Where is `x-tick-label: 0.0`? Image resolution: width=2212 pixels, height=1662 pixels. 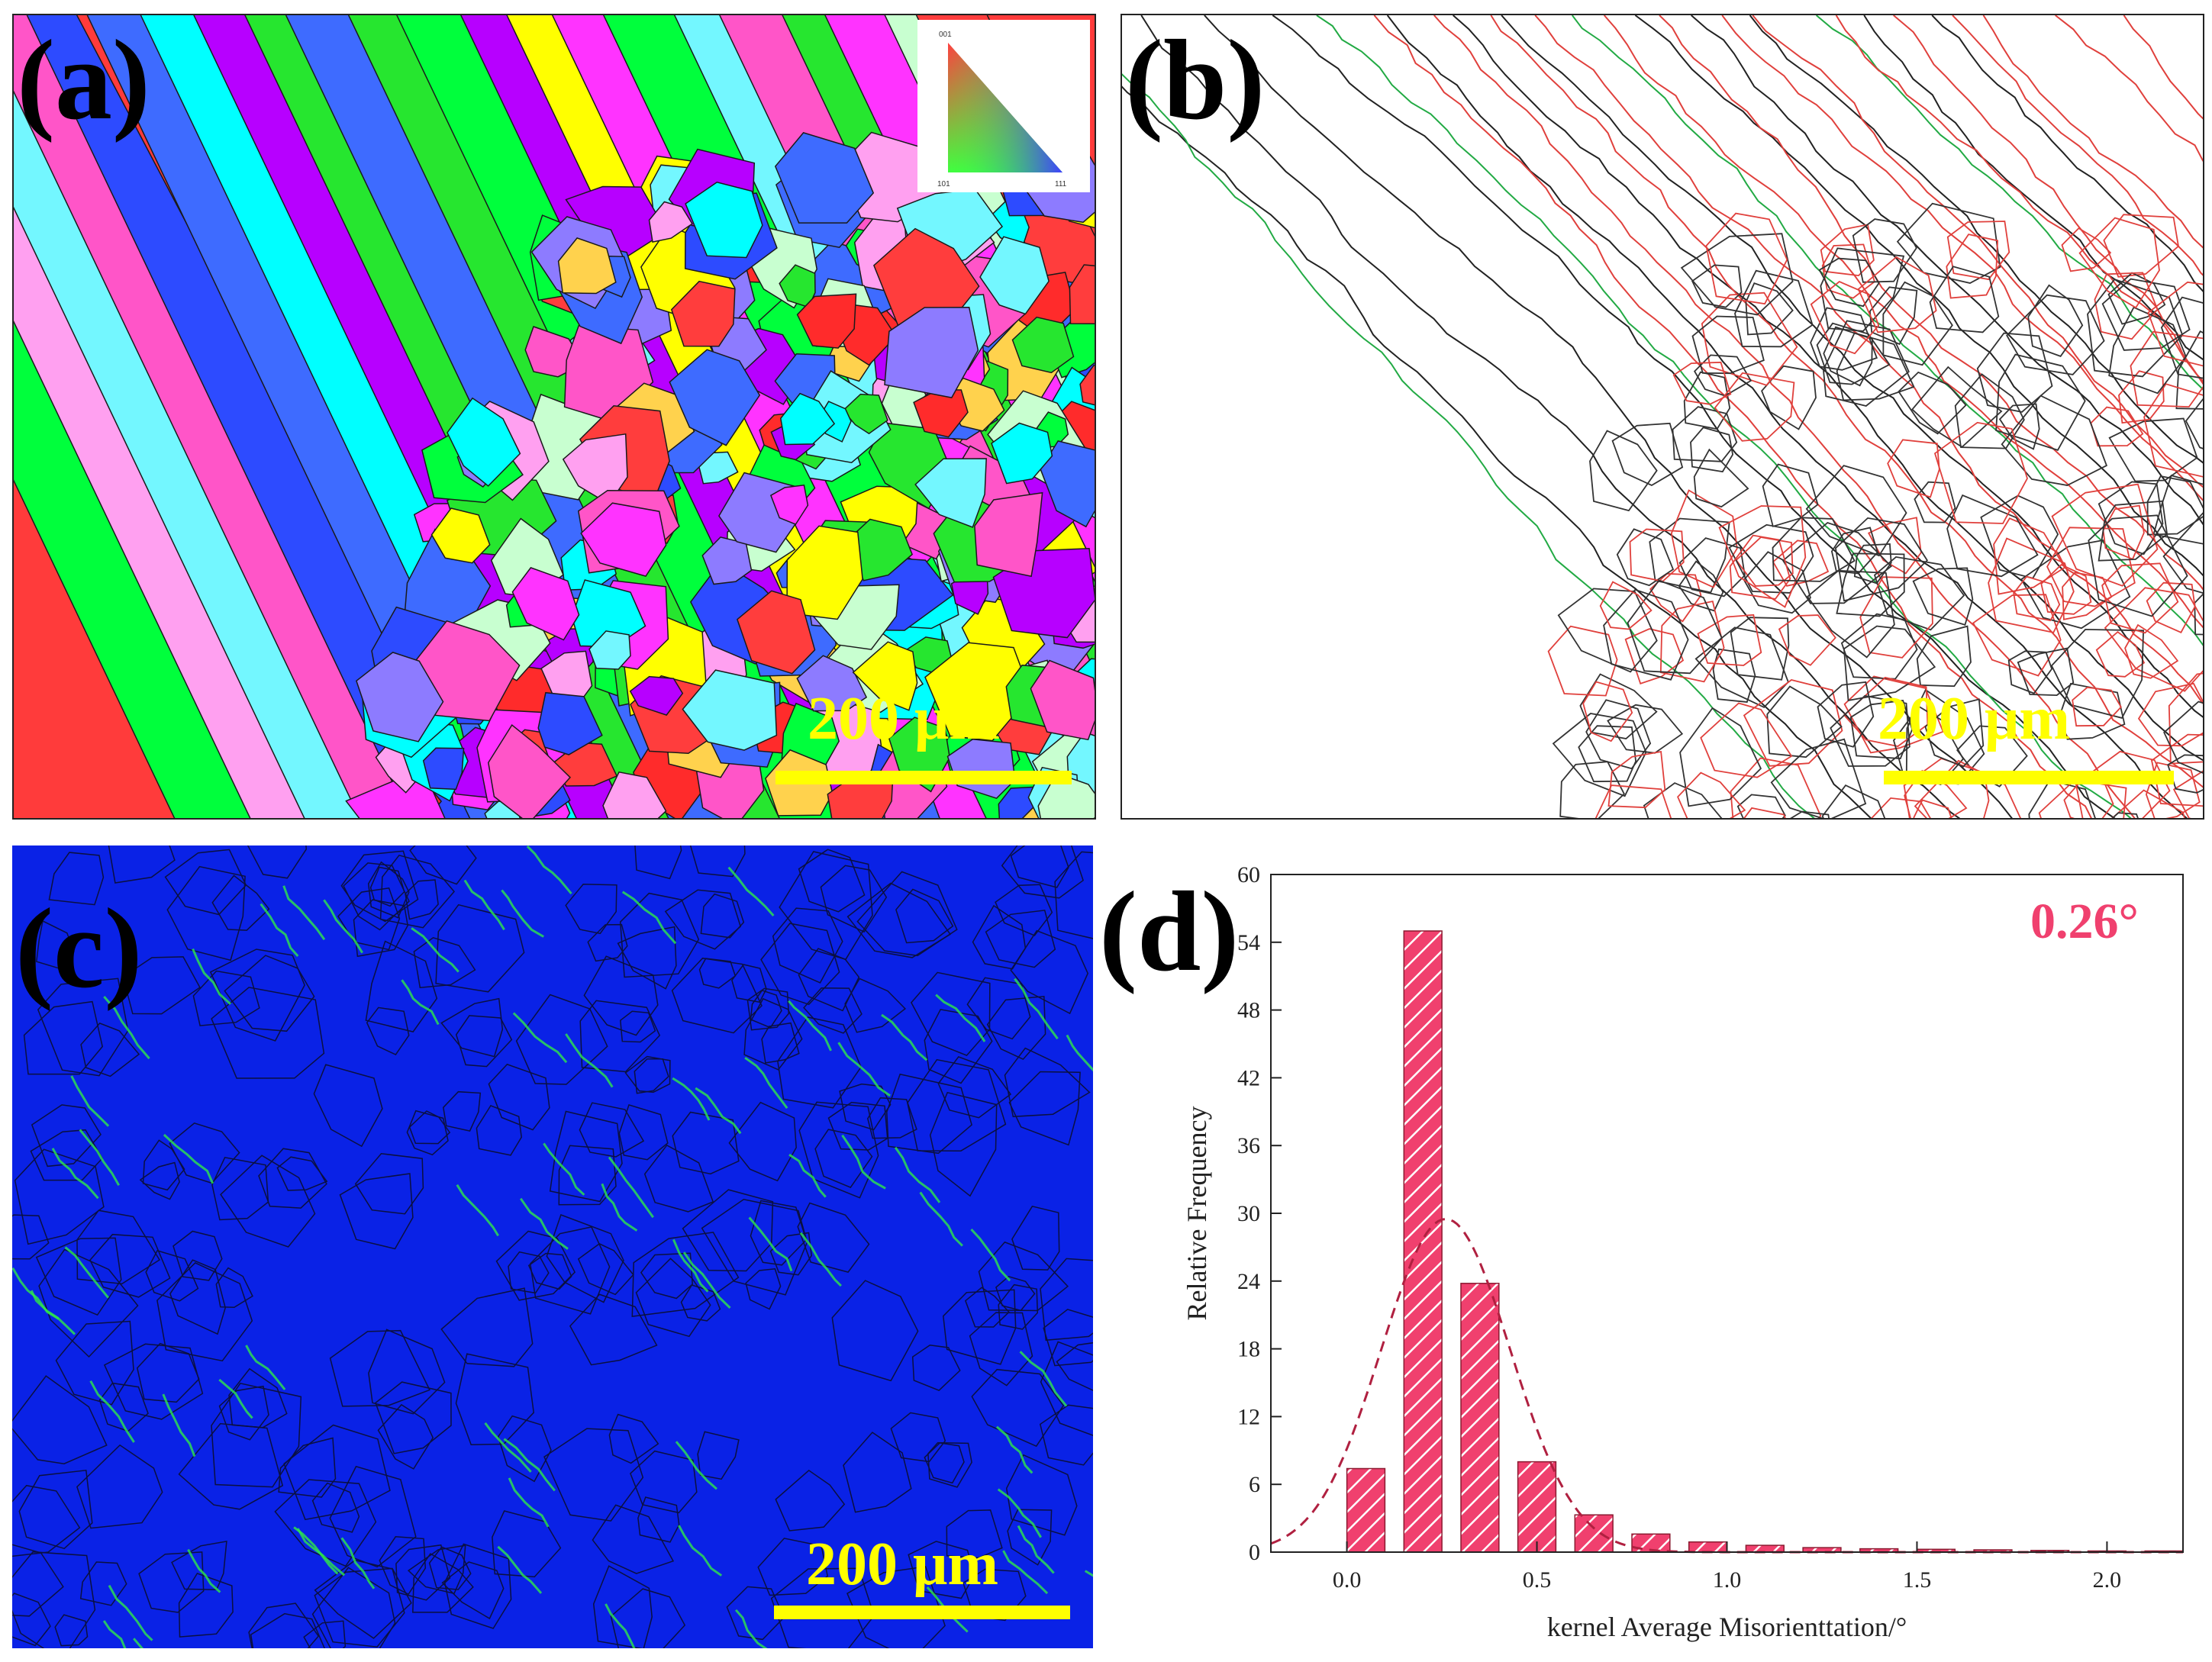 x-tick-label: 0.0 is located at coordinates (1347, 1580).